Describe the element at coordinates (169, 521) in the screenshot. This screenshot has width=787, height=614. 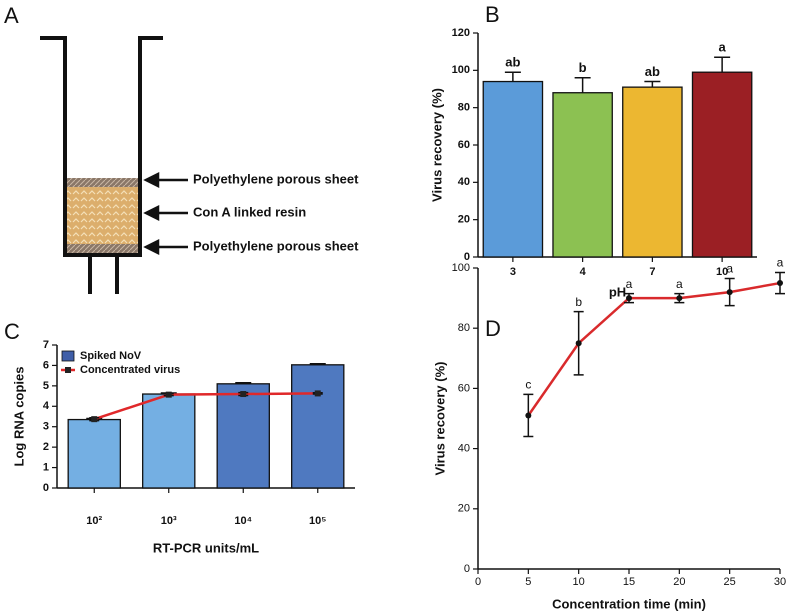
I see `x-tick-label: 10³` at that location.